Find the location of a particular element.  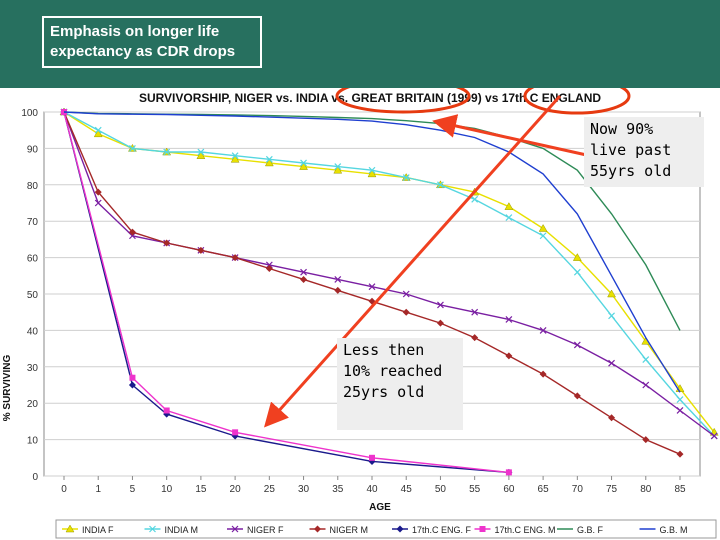

legend-item: G.B. F is located at coordinates (580, 530).